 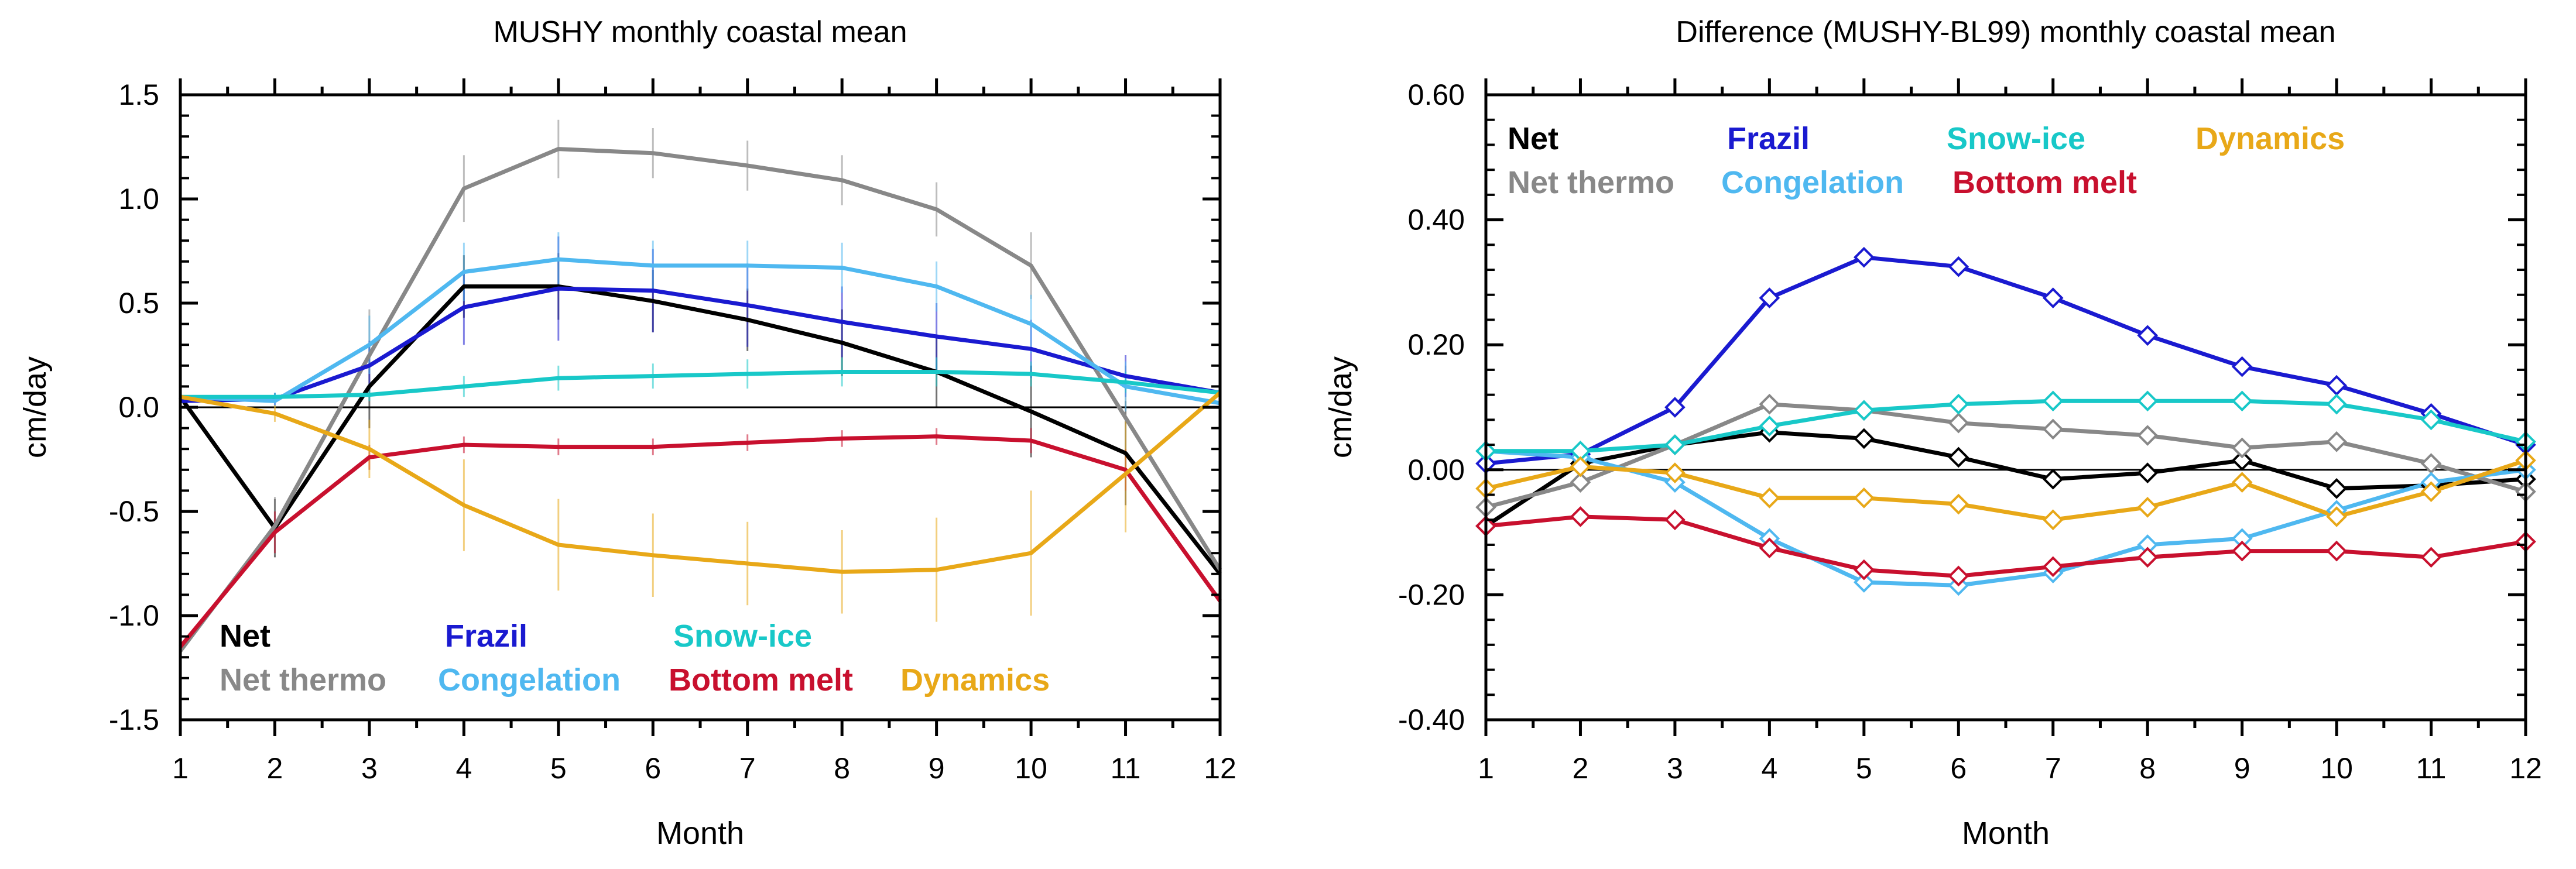 I want to click on chart2-series-line-bottom-melt, so click(x=2005, y=546).